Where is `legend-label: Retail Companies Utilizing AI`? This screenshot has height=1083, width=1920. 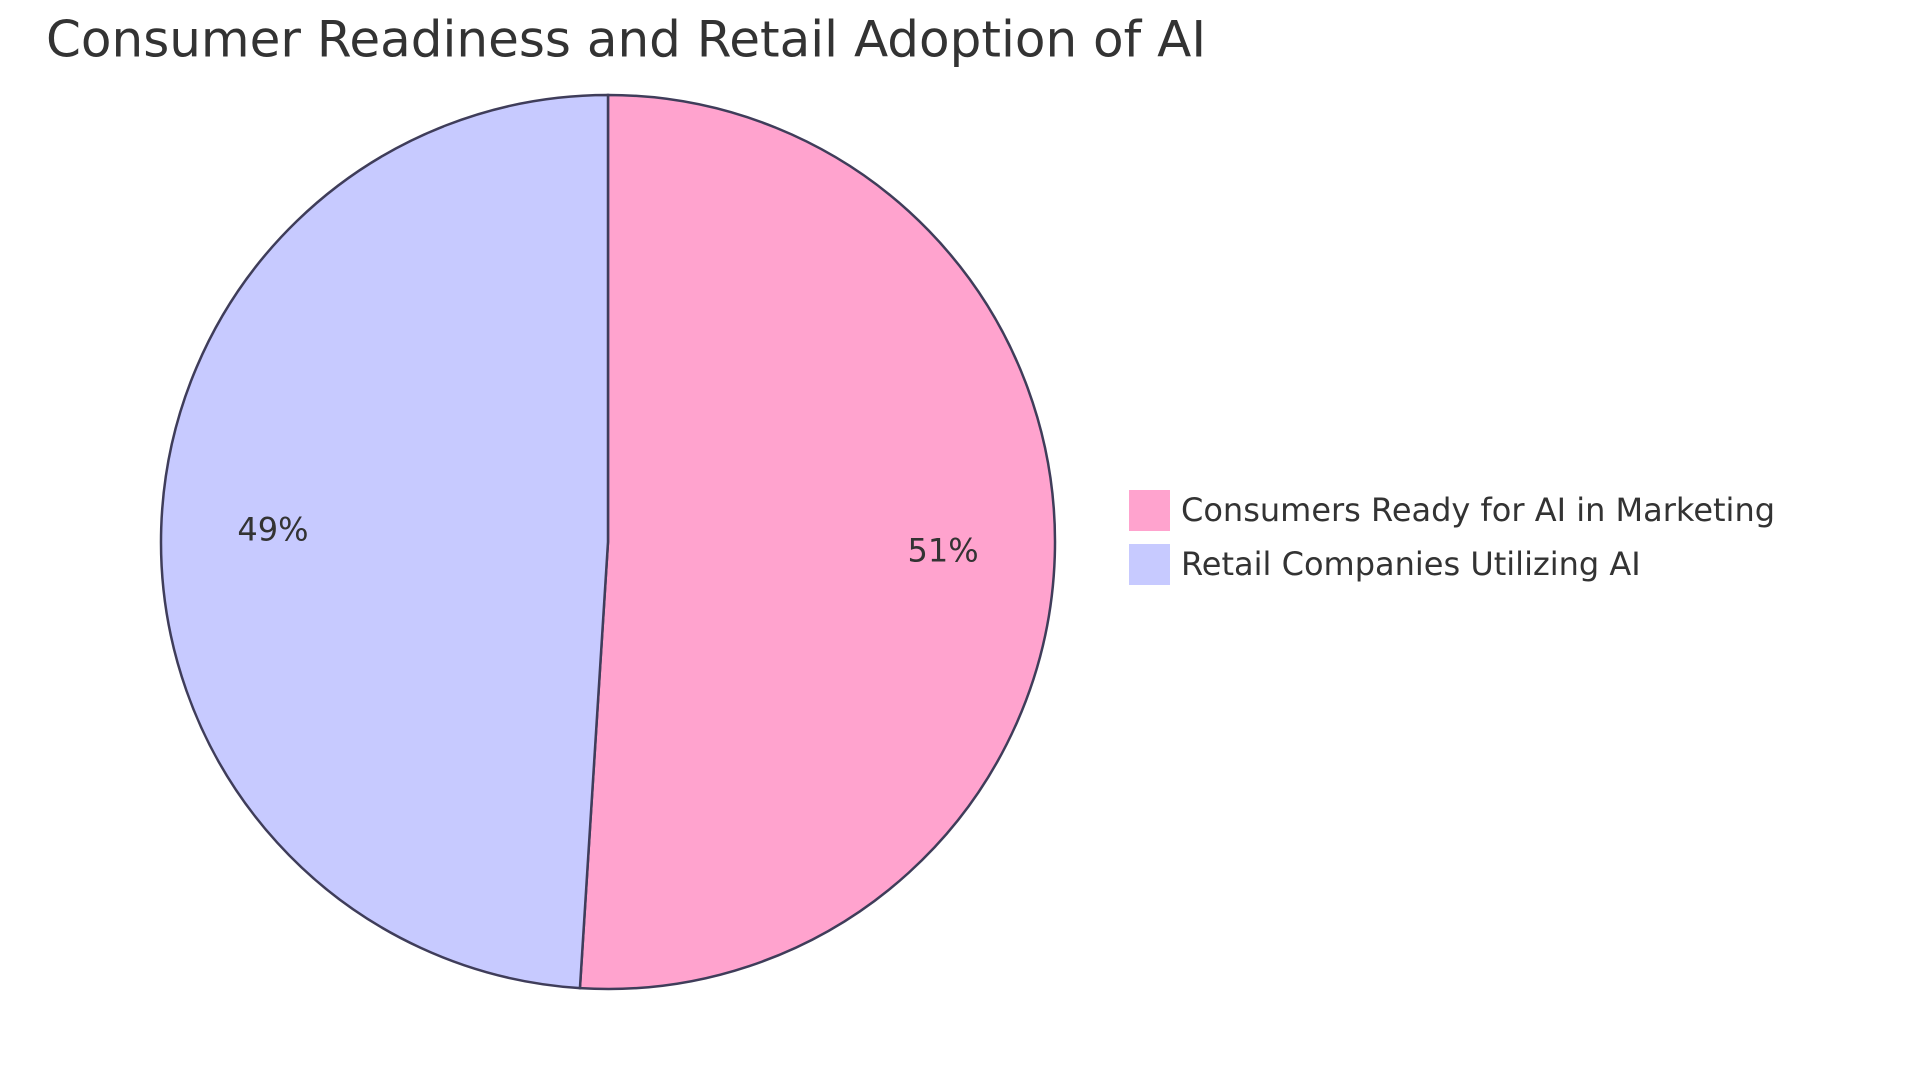 legend-label: Retail Companies Utilizing AI is located at coordinates (1411, 564).